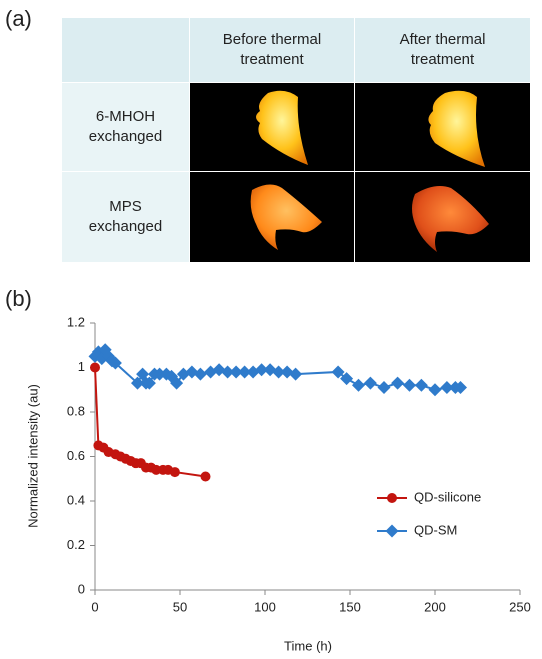  I want to click on header-cell: Before thermal treatment, so click(272, 50).